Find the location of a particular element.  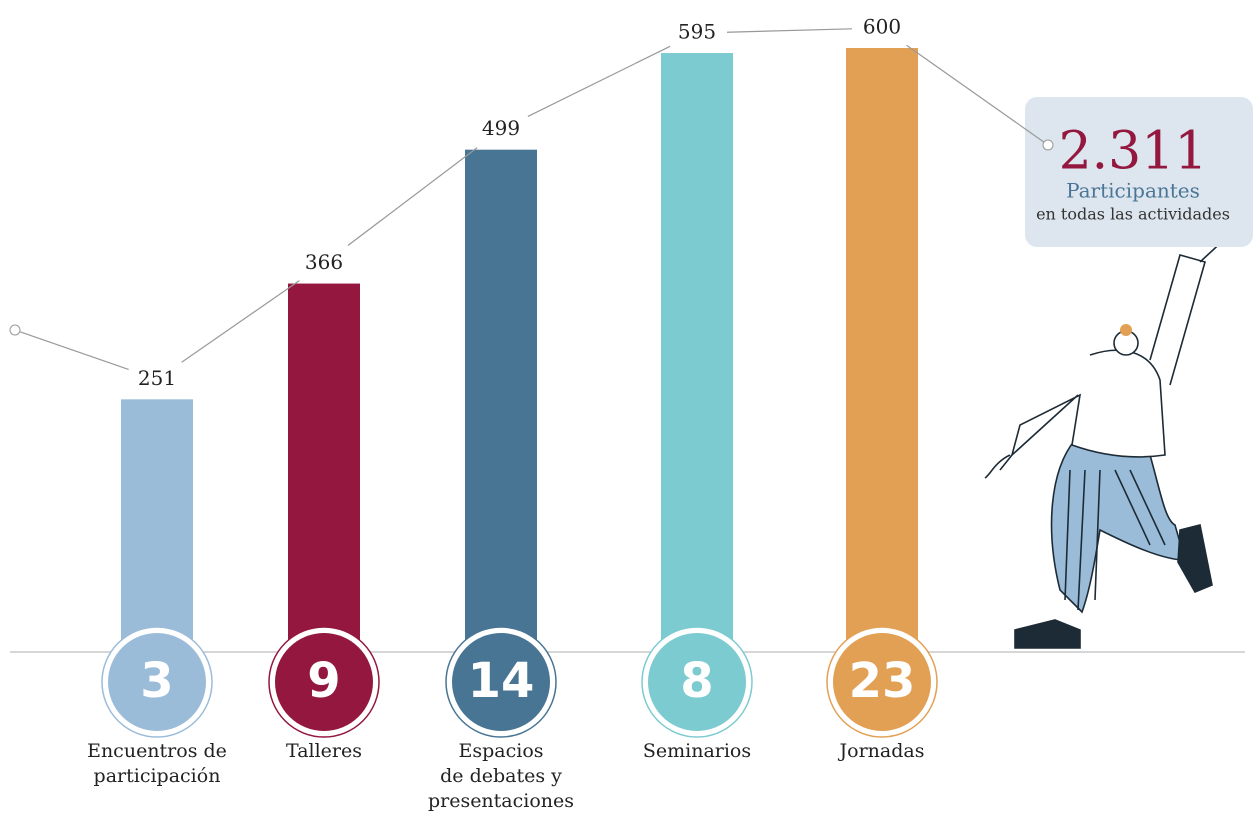

category-line: Espacios is located at coordinates (500, 751).